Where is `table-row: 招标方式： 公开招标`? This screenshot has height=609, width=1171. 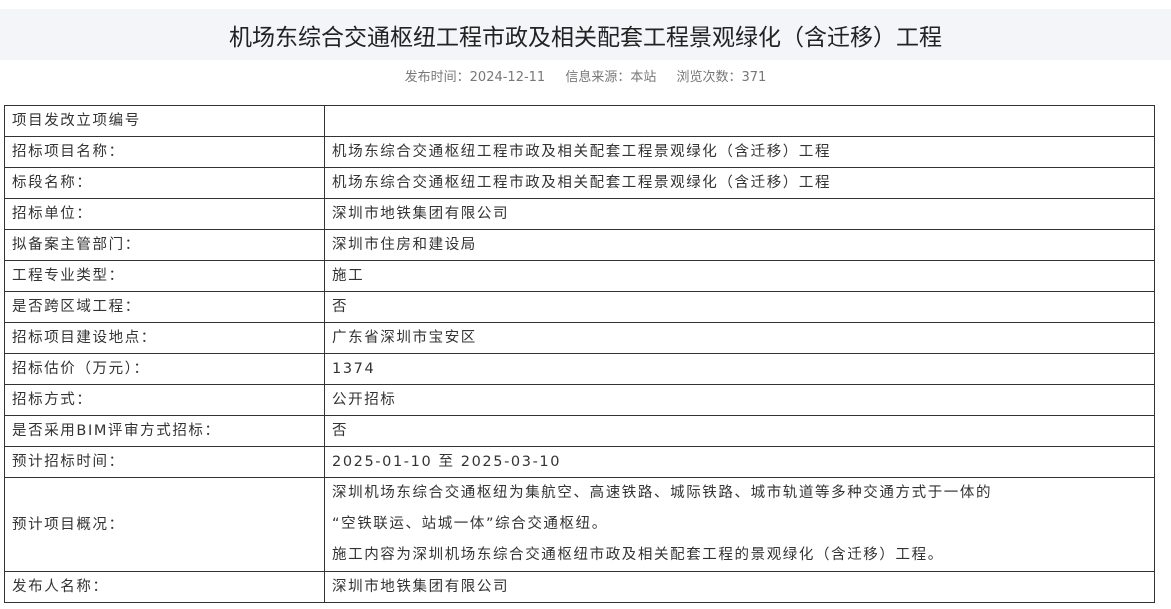
table-row: 招标方式： 公开招标 is located at coordinates (579, 400).